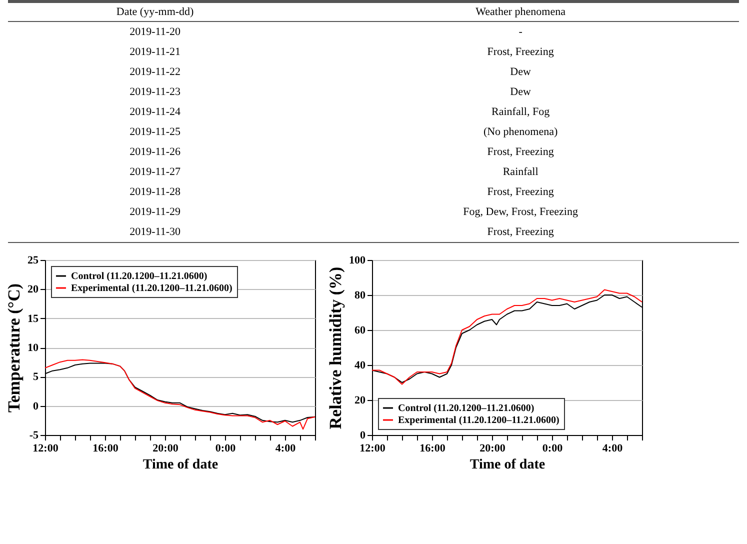 The image size is (747, 544). I want to click on y-axis-title: Temperature (°C), so click(14, 348).